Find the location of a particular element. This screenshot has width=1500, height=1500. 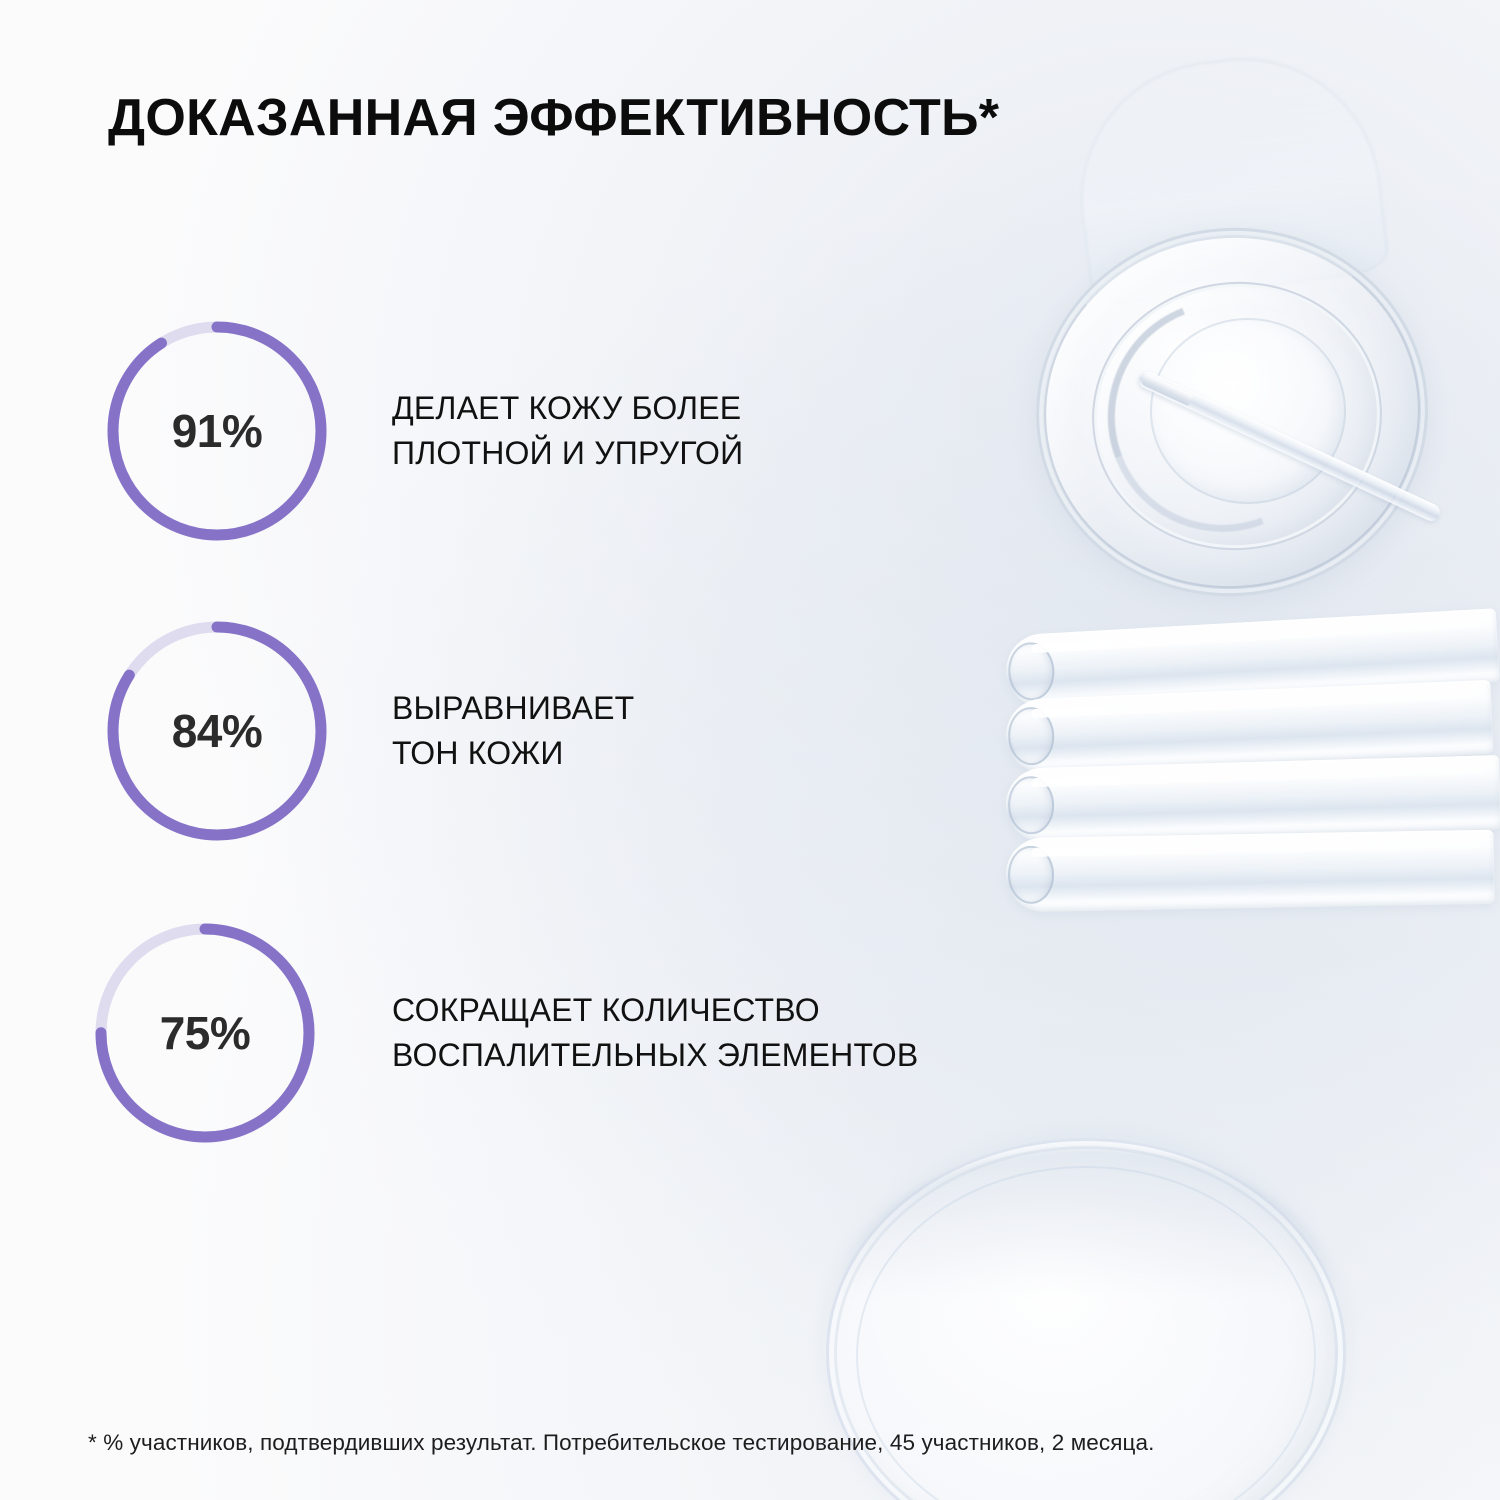

progress-ring-75: 75% is located at coordinates (205, 1033).